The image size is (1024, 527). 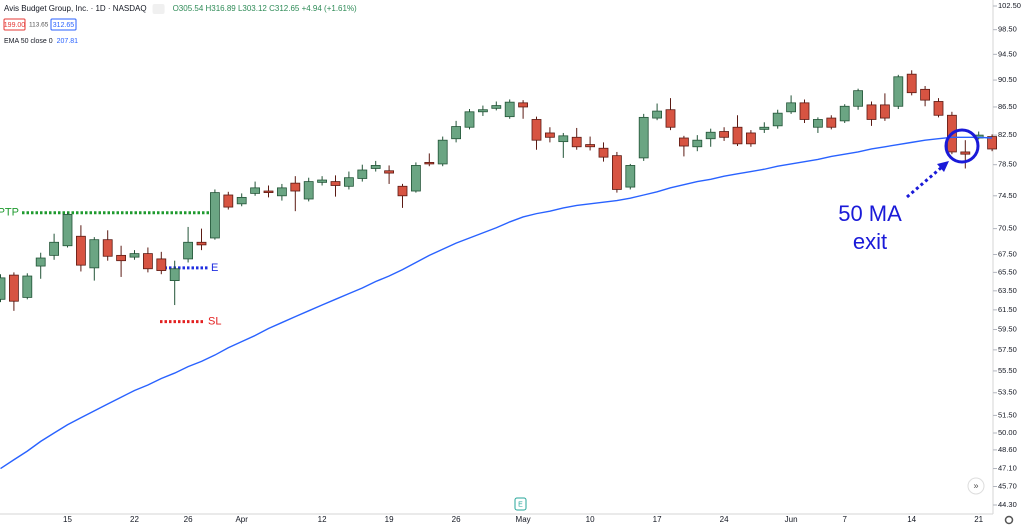 What do you see at coordinates (1007, 432) in the screenshot?
I see `y-tick-label: 50.00` at bounding box center [1007, 432].